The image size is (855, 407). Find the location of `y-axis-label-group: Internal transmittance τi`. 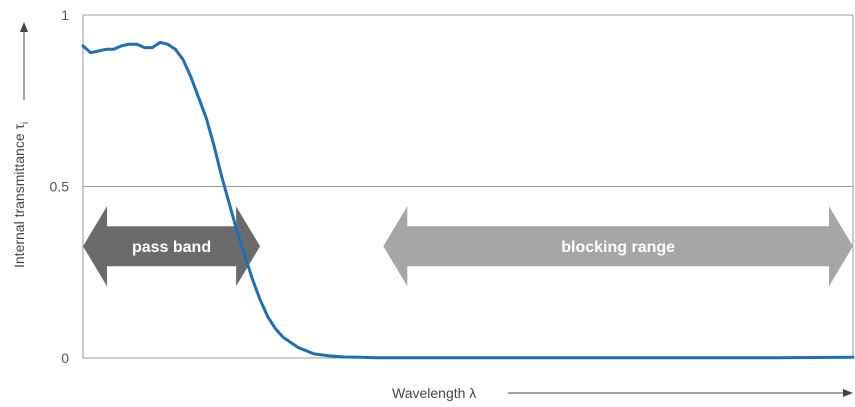

y-axis-label-group: Internal transmittance τi is located at coordinates (21, 195).